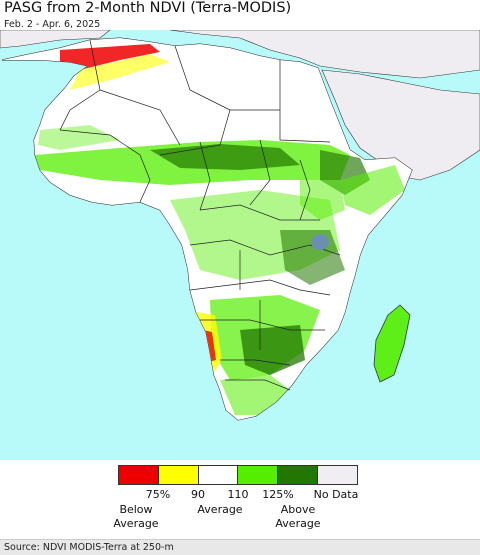  I want to click on legend-swatch-average, so click(218, 475).